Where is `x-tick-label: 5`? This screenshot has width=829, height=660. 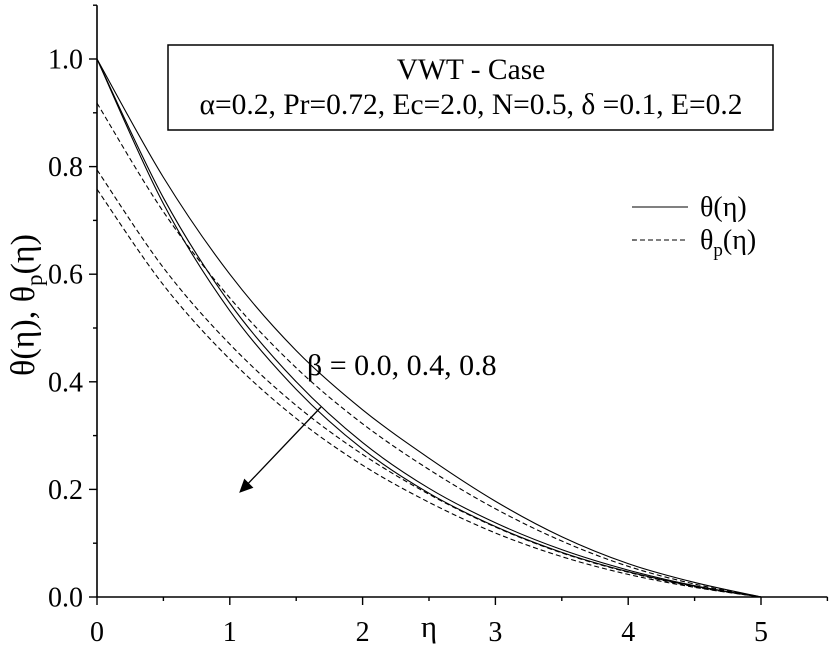
x-tick-label: 5 is located at coordinates (761, 632).